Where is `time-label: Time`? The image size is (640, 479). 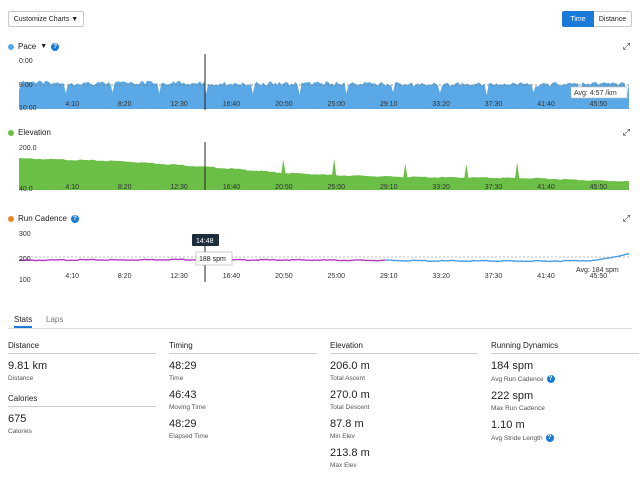 time-label: Time is located at coordinates (176, 378).